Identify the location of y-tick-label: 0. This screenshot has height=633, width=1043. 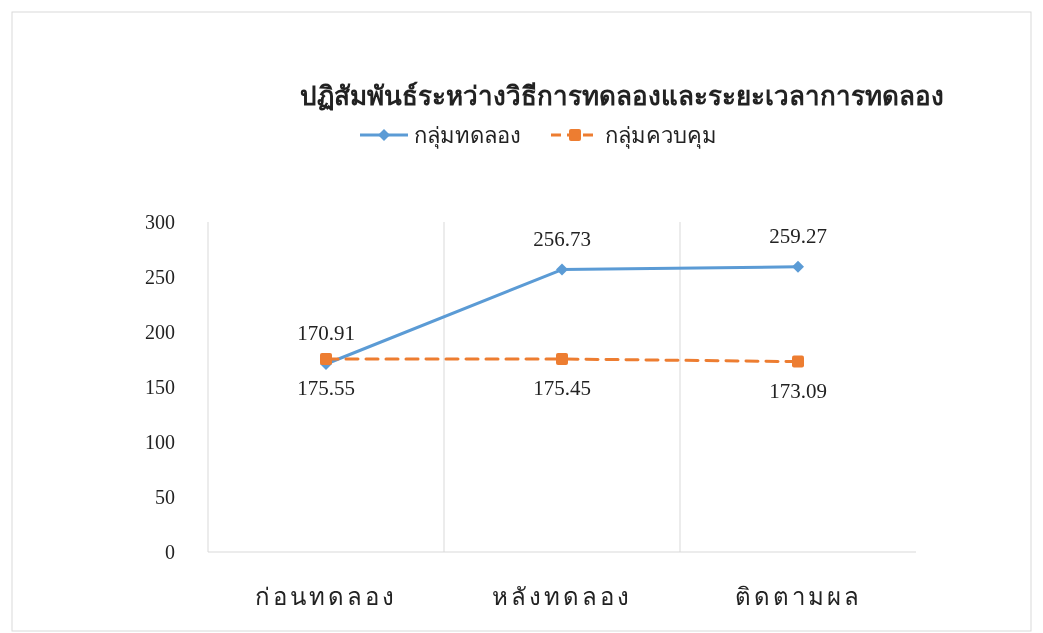
(170, 552).